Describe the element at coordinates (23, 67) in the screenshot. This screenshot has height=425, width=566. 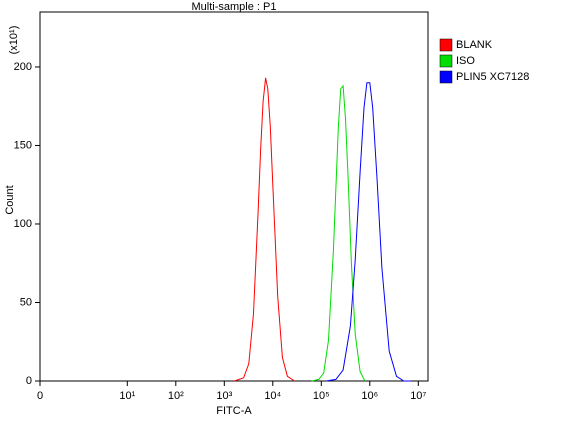
I see `y-tick-label: 200` at that location.